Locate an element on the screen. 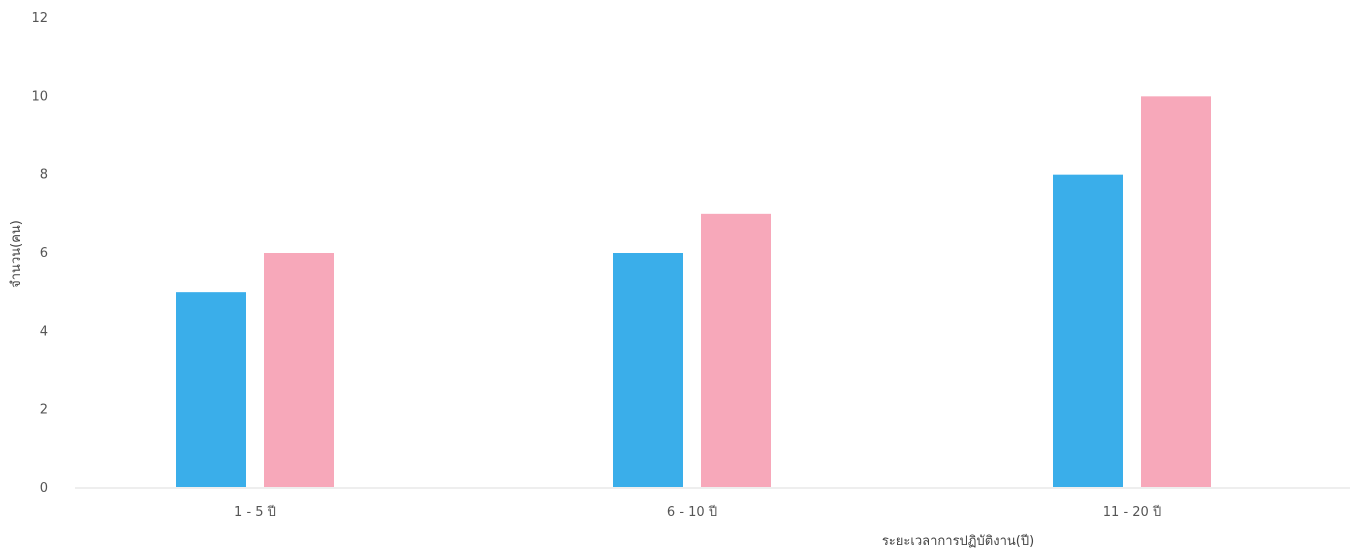  x-axis-title: ระยะเวลาการปฏิบัติงาน(ปี) is located at coordinates (958, 541).